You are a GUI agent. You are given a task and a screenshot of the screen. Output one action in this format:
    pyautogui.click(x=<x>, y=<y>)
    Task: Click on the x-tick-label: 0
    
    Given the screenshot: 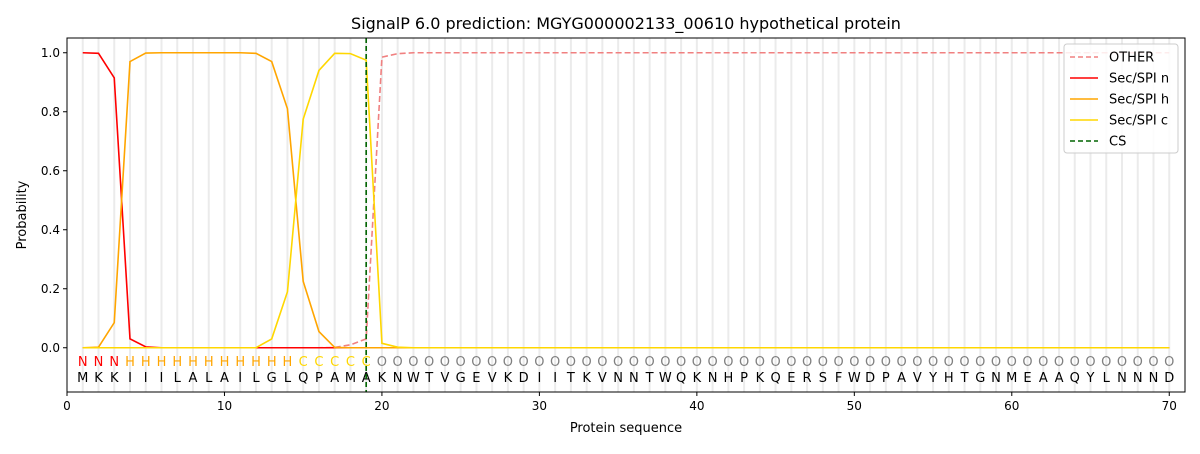 What is the action you would take?
    pyautogui.click(x=67, y=406)
    